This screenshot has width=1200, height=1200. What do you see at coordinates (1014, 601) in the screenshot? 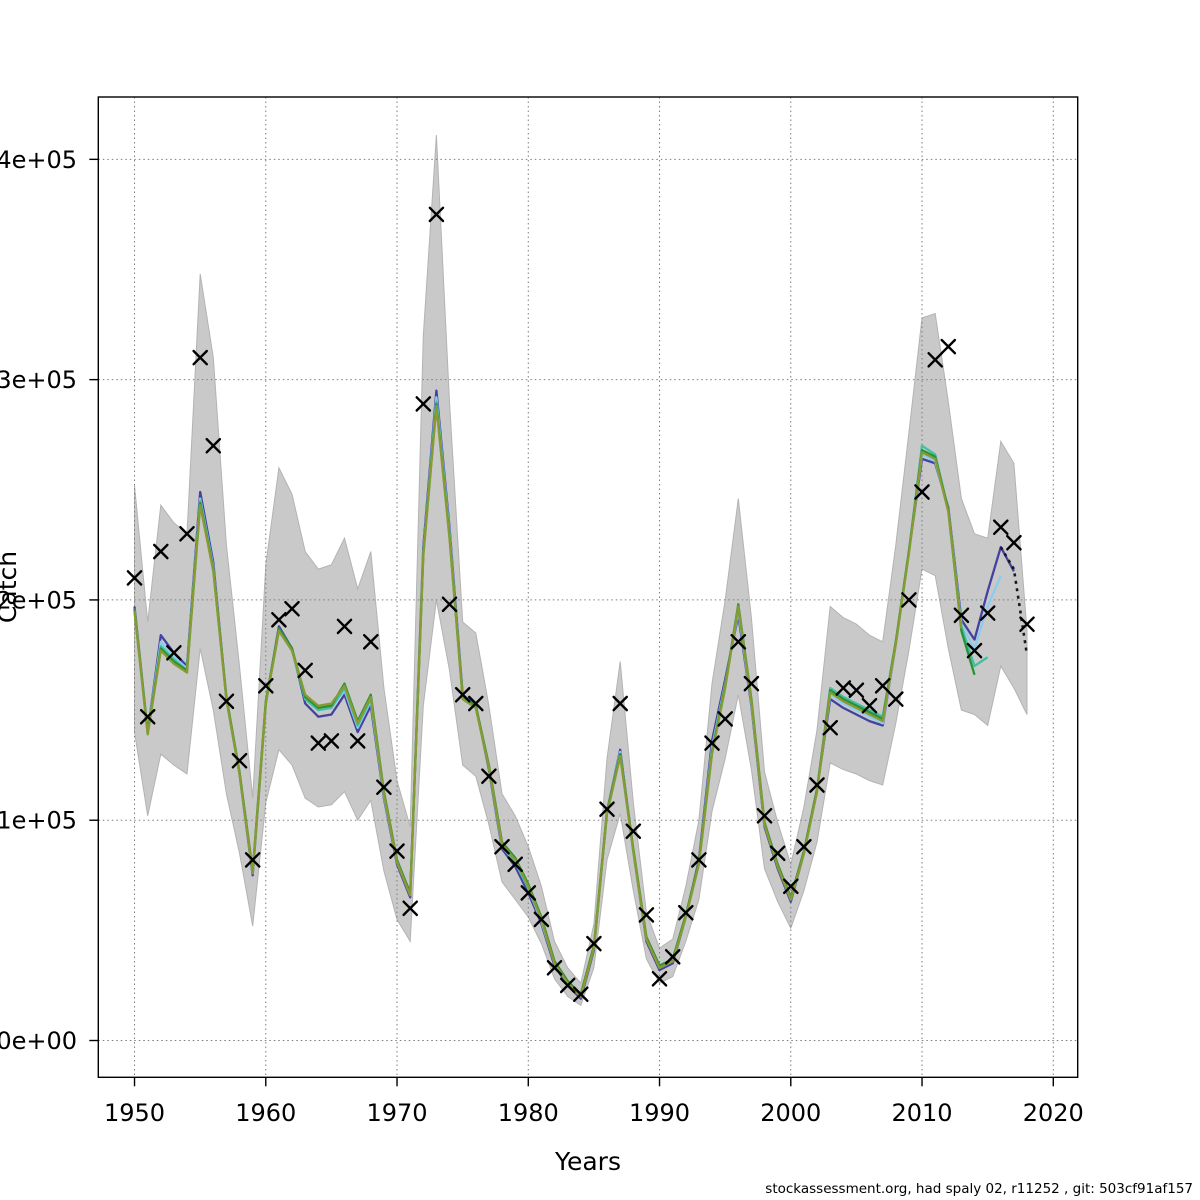
I see `forecast-line` at bounding box center [1014, 601].